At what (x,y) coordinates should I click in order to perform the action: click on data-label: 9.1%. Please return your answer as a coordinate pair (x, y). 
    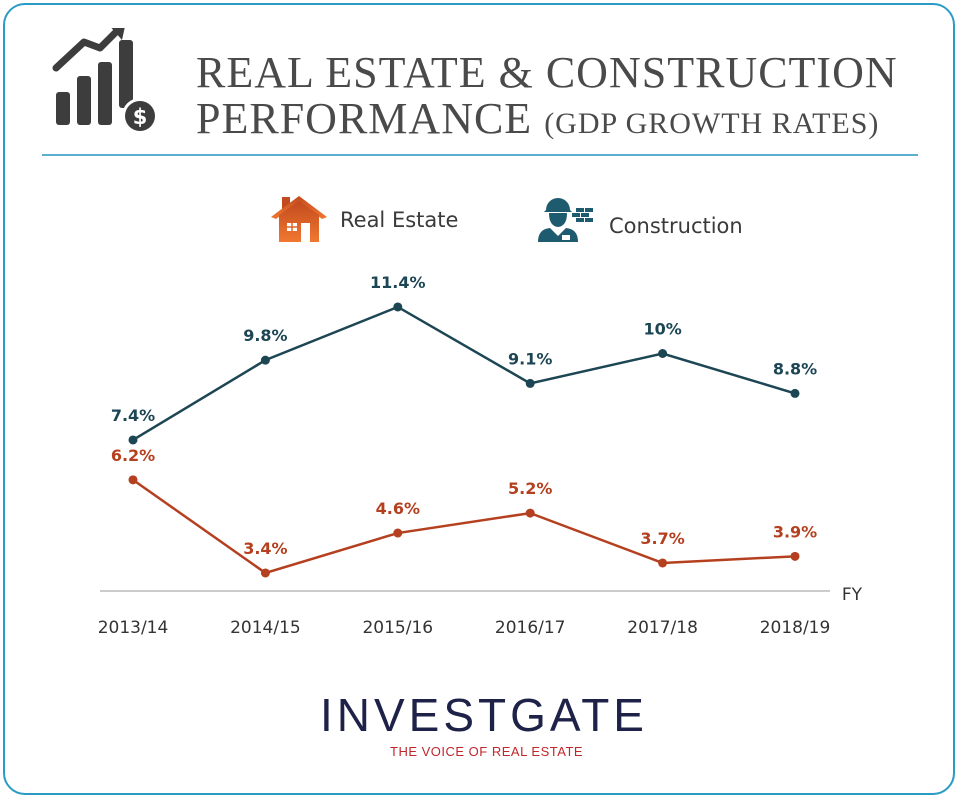
    Looking at the image, I should click on (530, 358).